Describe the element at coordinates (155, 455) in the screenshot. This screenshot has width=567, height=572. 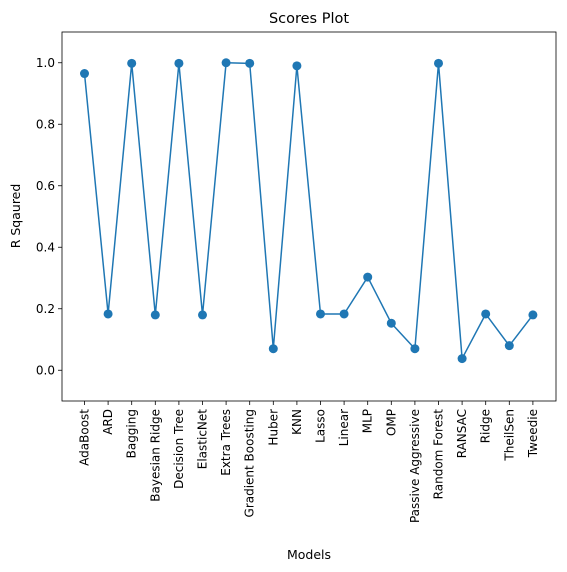
I see `x-tick-label: Bayesian Ridge` at that location.